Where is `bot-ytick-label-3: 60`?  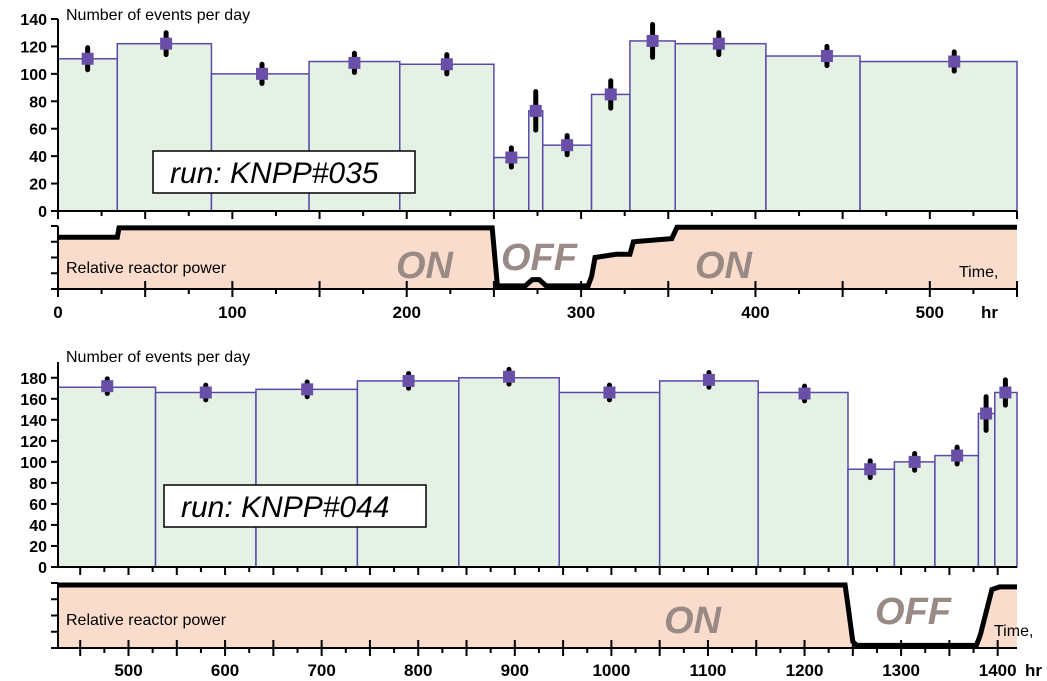
bot-ytick-label-3: 60 is located at coordinates (38, 505).